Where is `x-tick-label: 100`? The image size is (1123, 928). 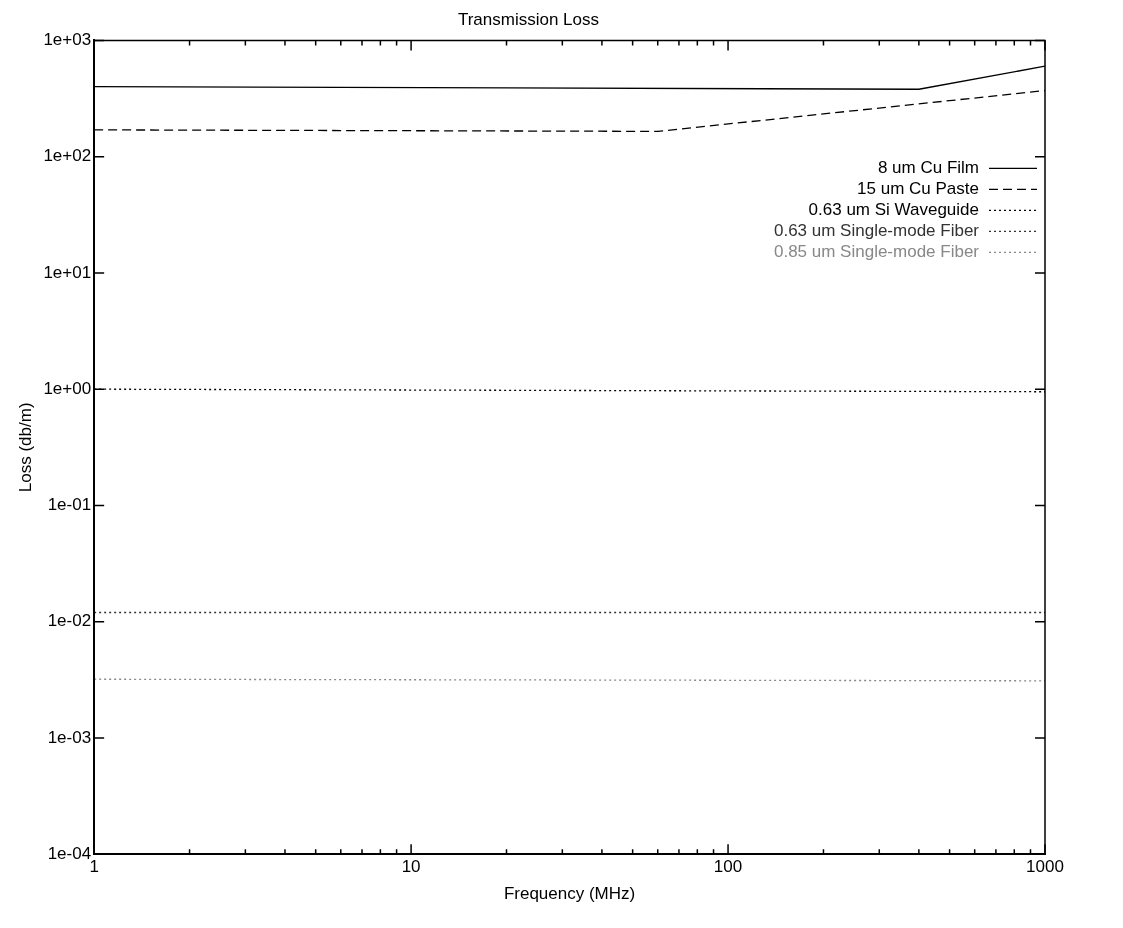
x-tick-label: 100 is located at coordinates (728, 867).